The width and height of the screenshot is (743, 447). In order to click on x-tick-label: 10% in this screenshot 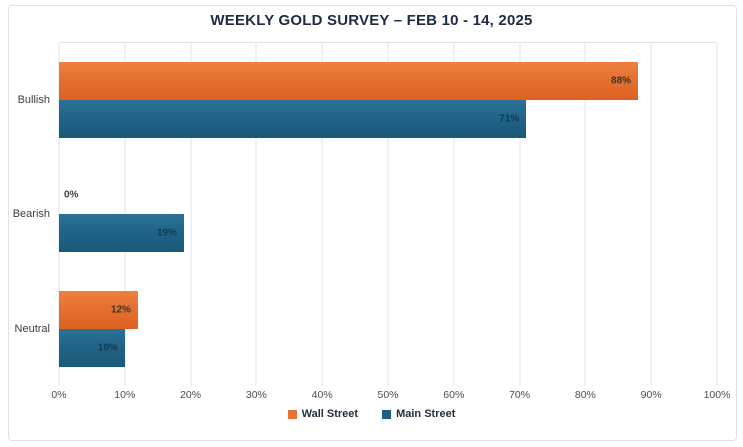, I will do `click(125, 395)`.